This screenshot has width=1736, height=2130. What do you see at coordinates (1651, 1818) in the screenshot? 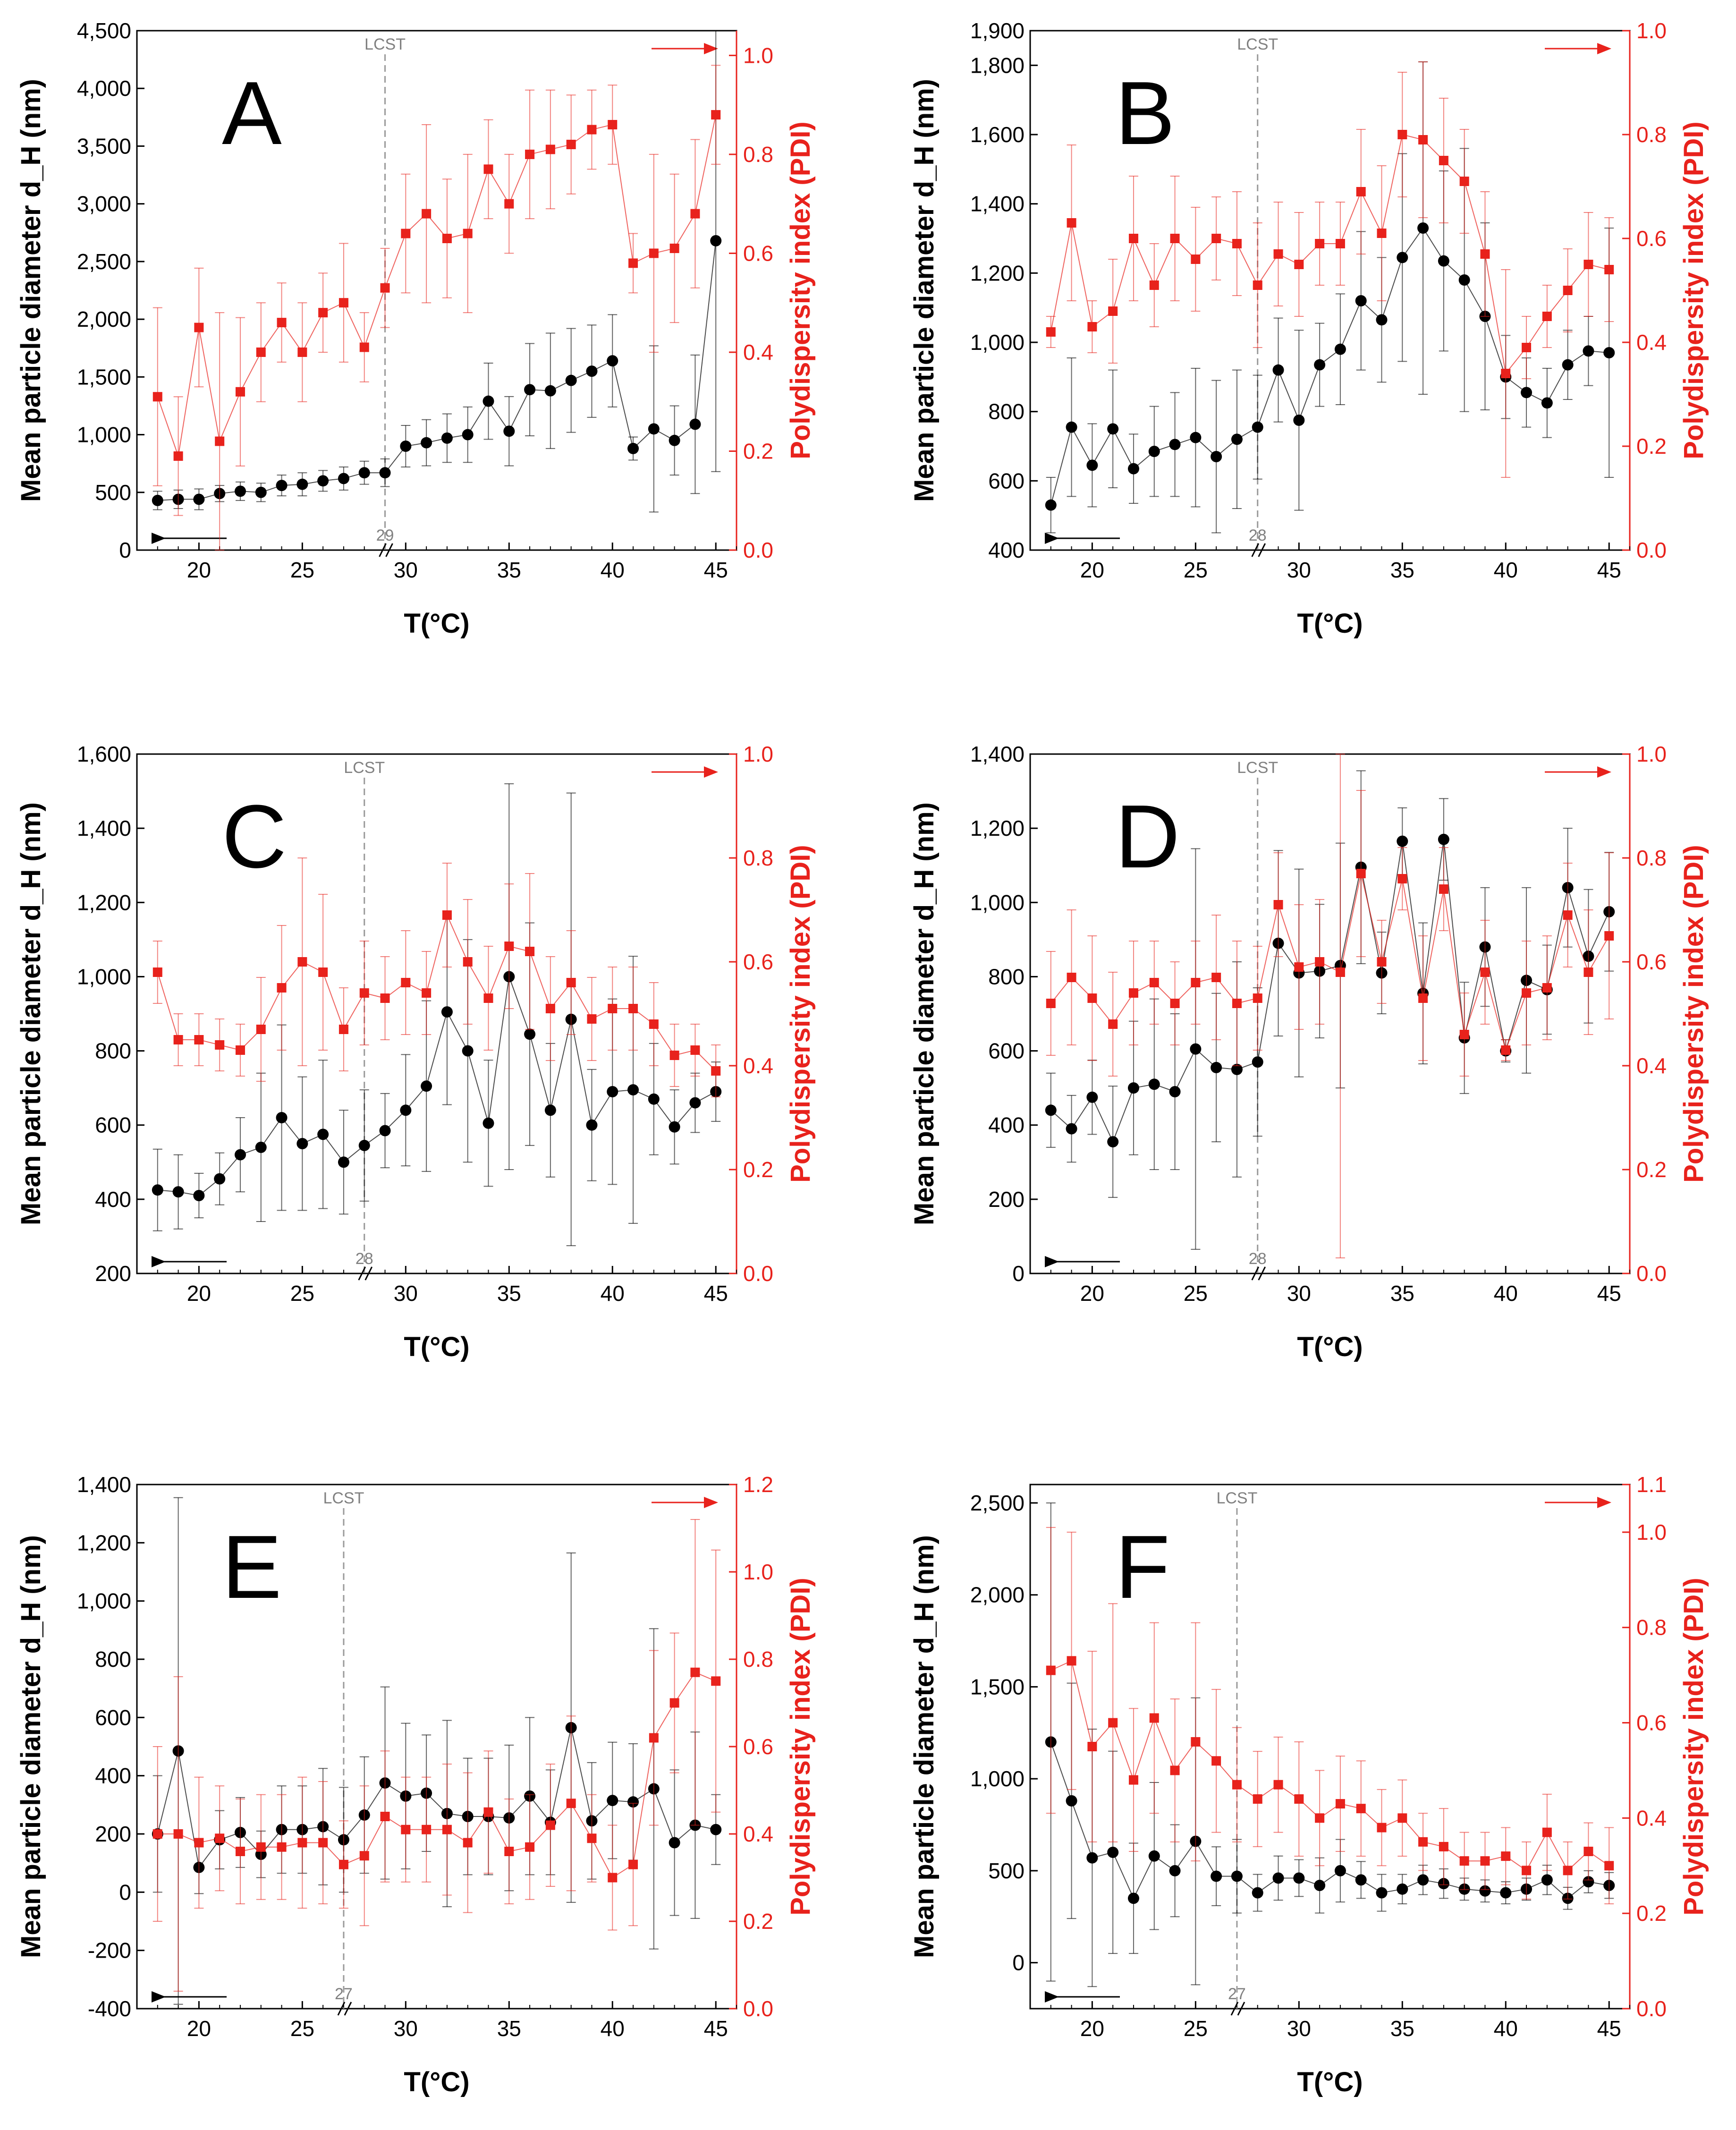
I see `y2-tick-label: 0.4` at bounding box center [1651, 1818].